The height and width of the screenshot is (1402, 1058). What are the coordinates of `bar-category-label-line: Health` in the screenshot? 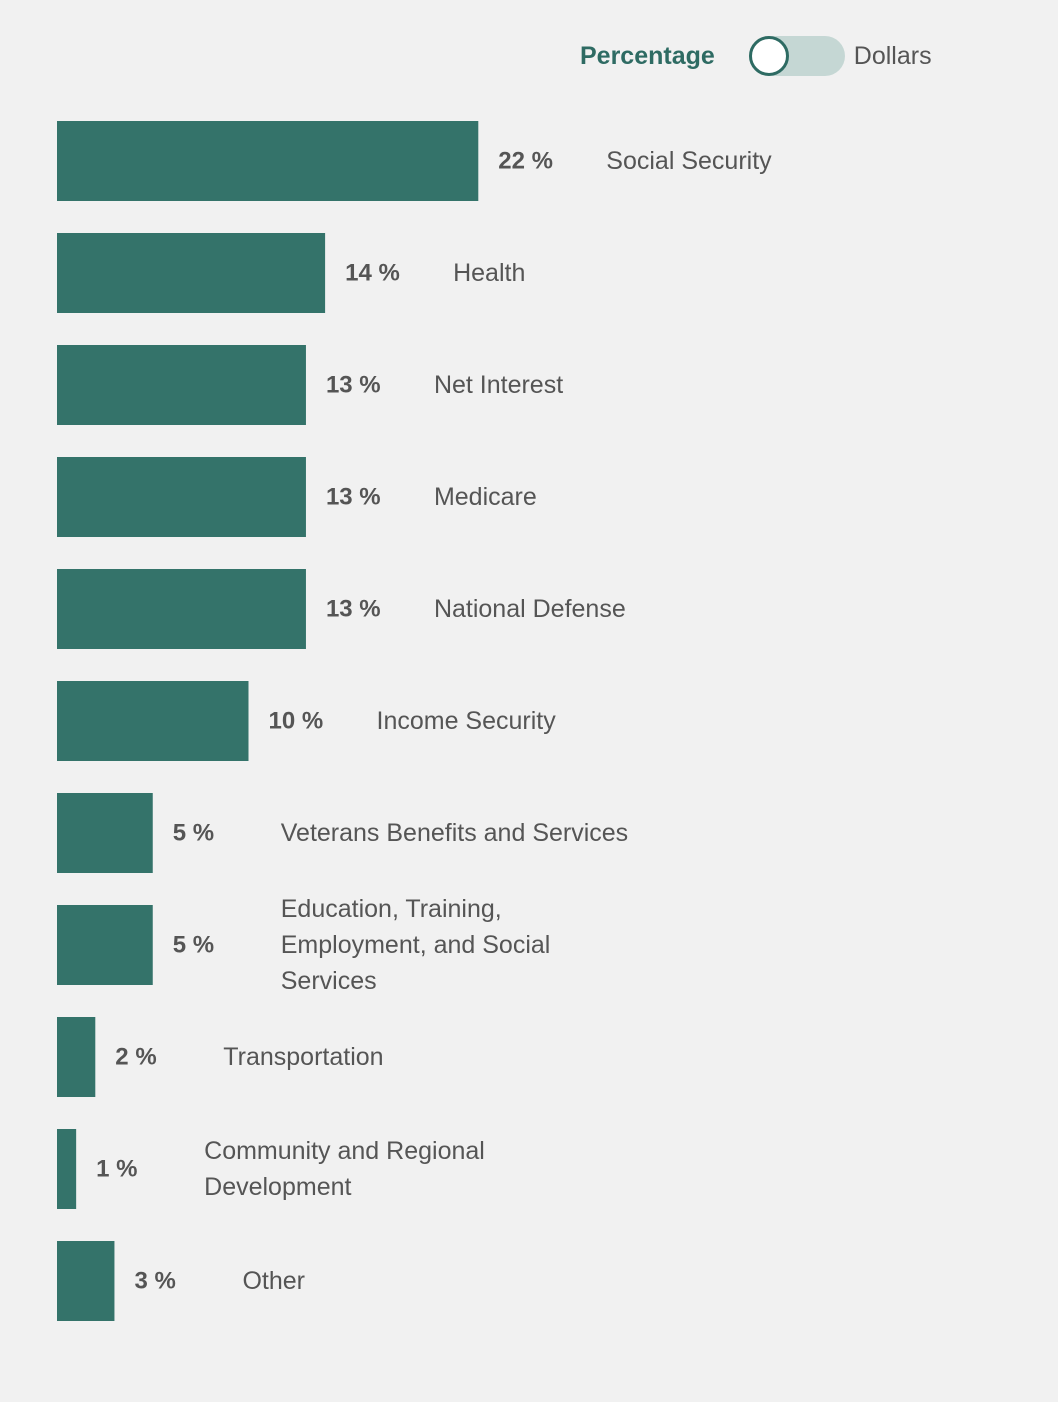 It's located at (489, 273).